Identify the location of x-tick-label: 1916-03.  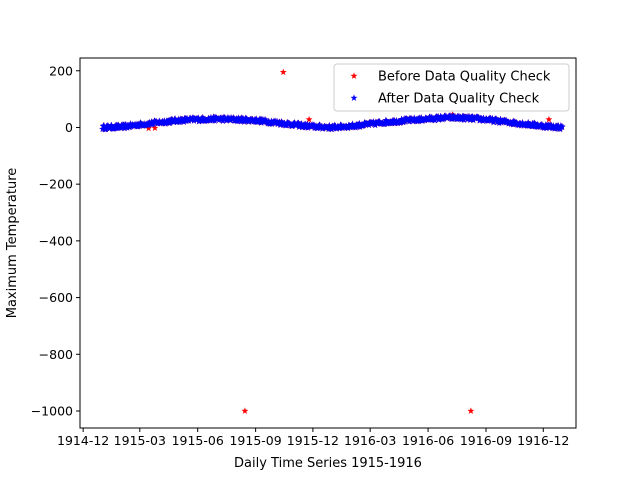
(370, 440).